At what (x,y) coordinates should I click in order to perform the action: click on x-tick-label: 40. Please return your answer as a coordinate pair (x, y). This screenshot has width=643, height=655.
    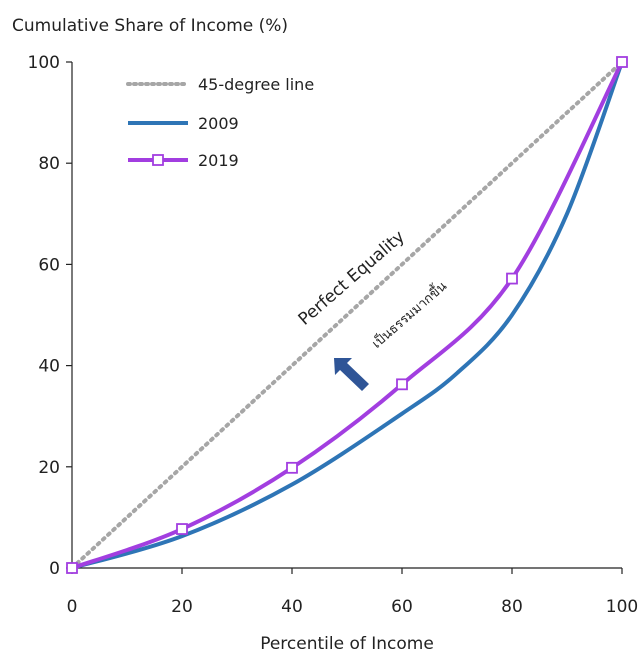
    Looking at the image, I should click on (292, 607).